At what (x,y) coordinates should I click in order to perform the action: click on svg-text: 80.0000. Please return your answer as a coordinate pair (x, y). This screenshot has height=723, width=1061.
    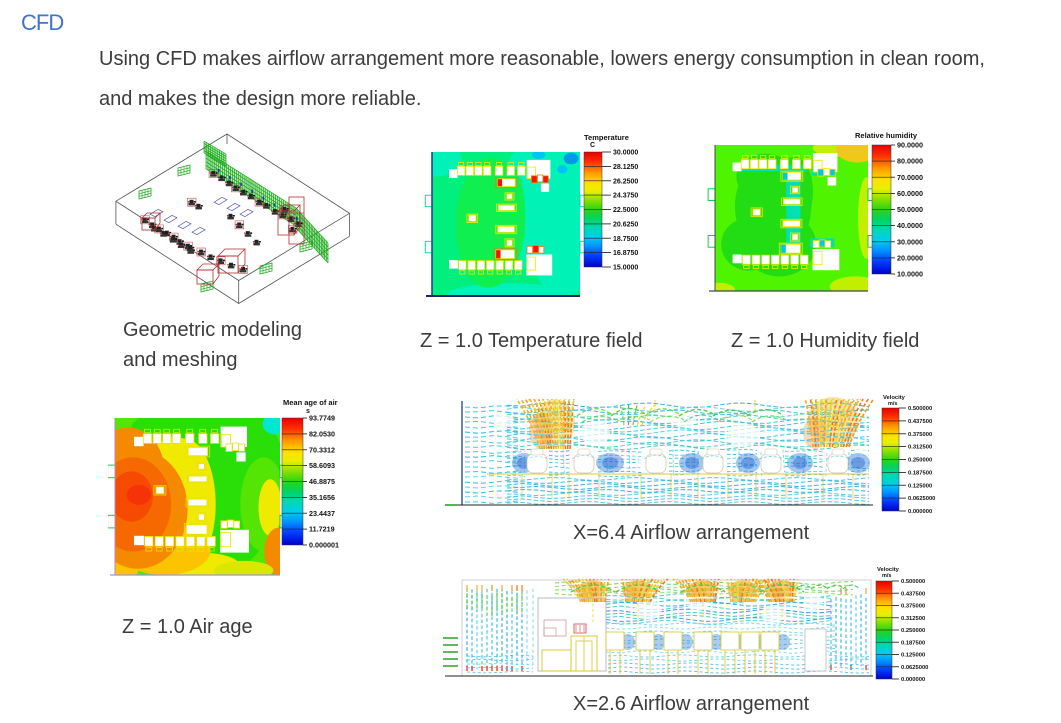
    Looking at the image, I should click on (910, 161).